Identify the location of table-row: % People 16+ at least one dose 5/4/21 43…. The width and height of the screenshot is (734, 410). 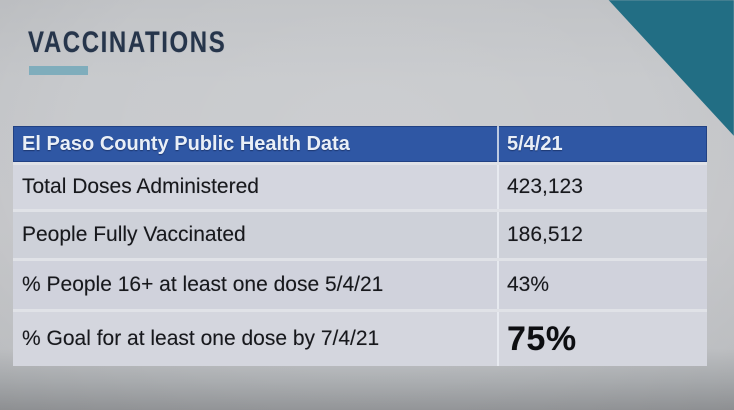
(360, 285).